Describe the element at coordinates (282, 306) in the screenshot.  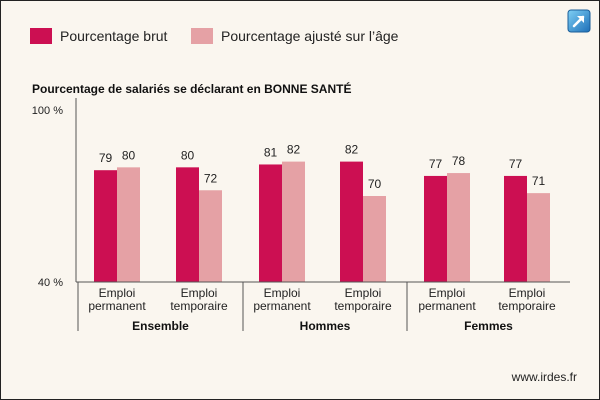
I see `category-label-2-1: permanent` at that location.